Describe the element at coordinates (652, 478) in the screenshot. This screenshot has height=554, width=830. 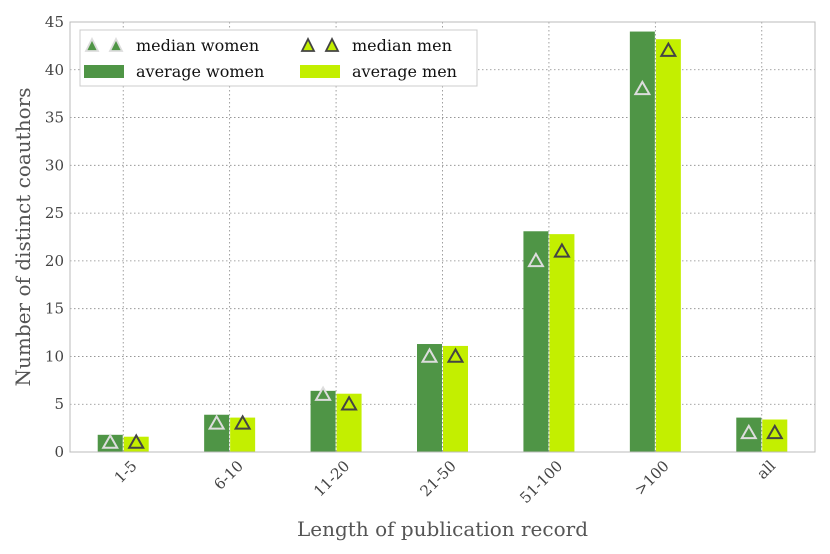
I see `x-tick-label: >100` at that location.